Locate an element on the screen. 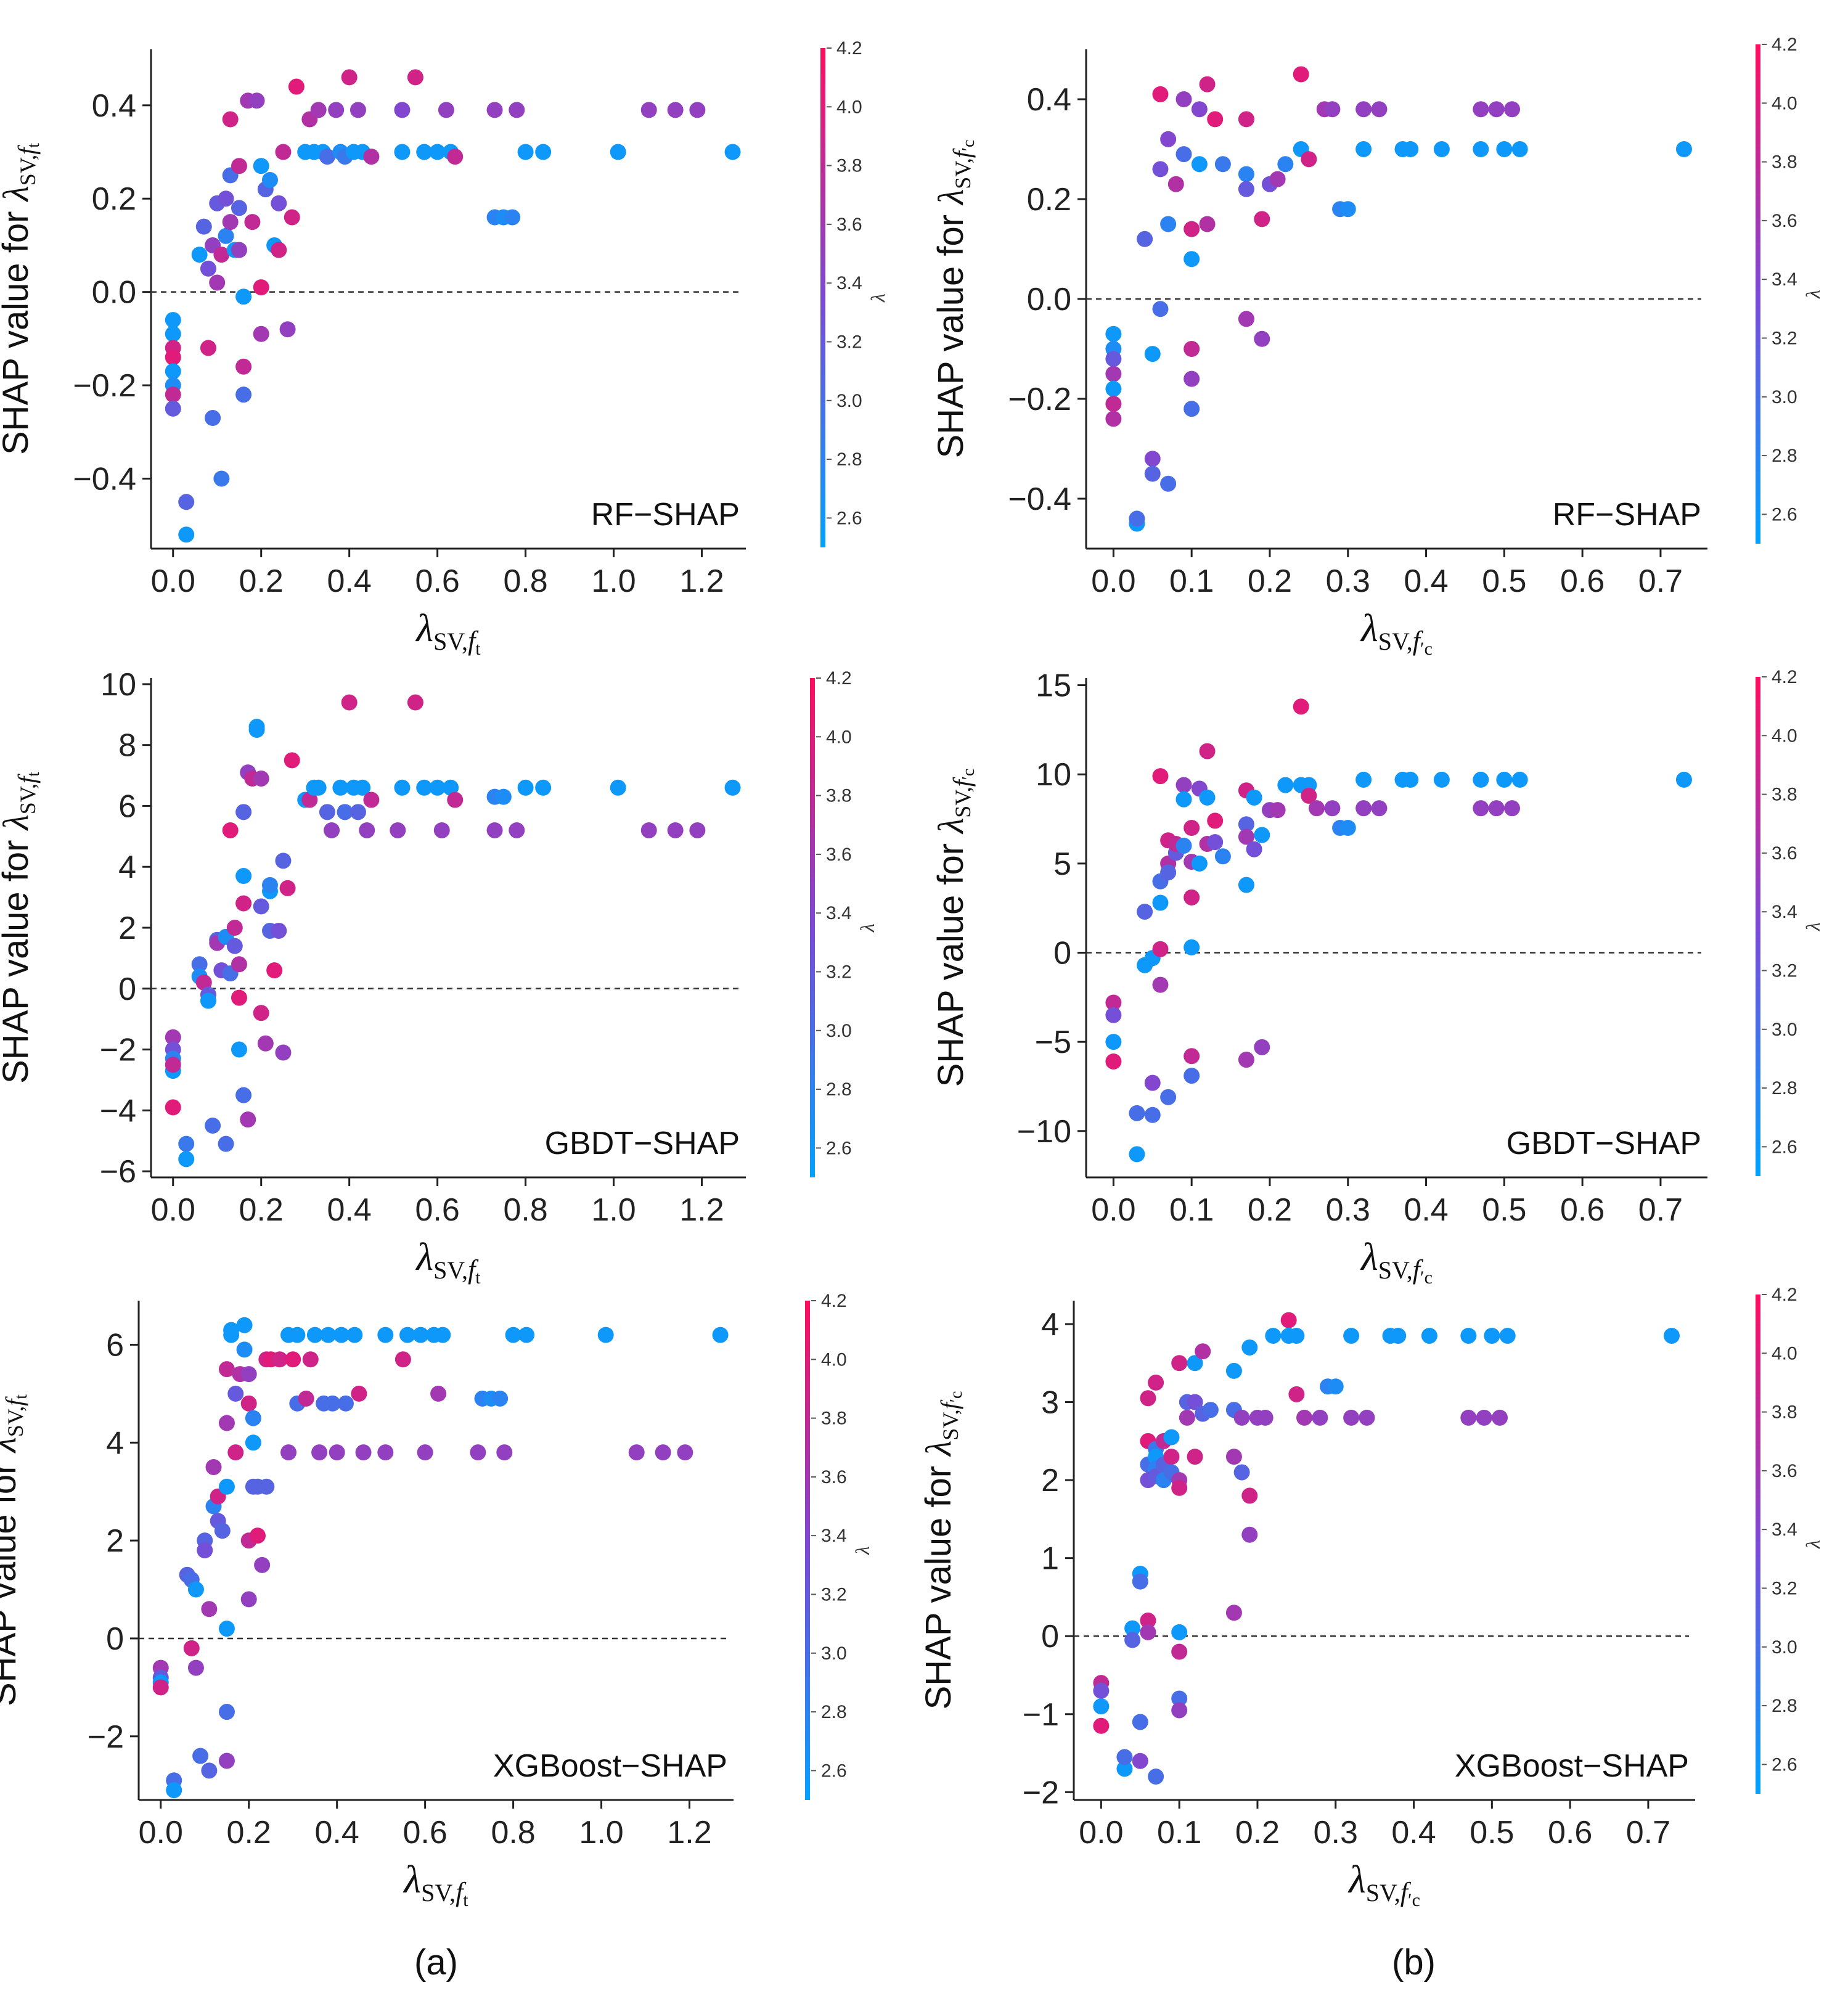 The height and width of the screenshot is (1996, 1848). x-tick-label: 0.0 is located at coordinates (1113, 581).